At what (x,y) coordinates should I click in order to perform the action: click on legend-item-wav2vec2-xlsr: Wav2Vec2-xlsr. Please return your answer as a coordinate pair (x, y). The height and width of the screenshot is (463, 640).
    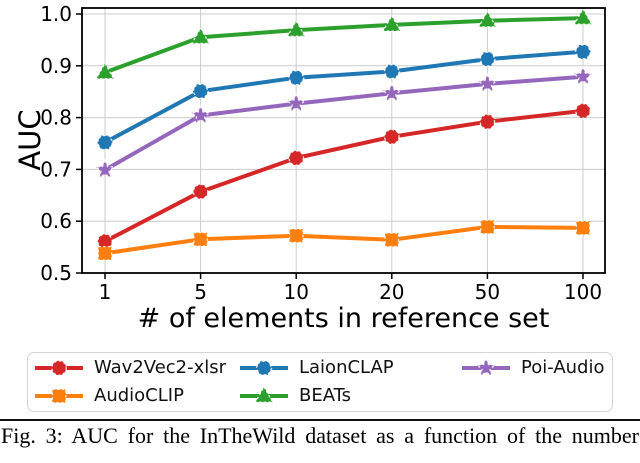
    Looking at the image, I should click on (129, 368).